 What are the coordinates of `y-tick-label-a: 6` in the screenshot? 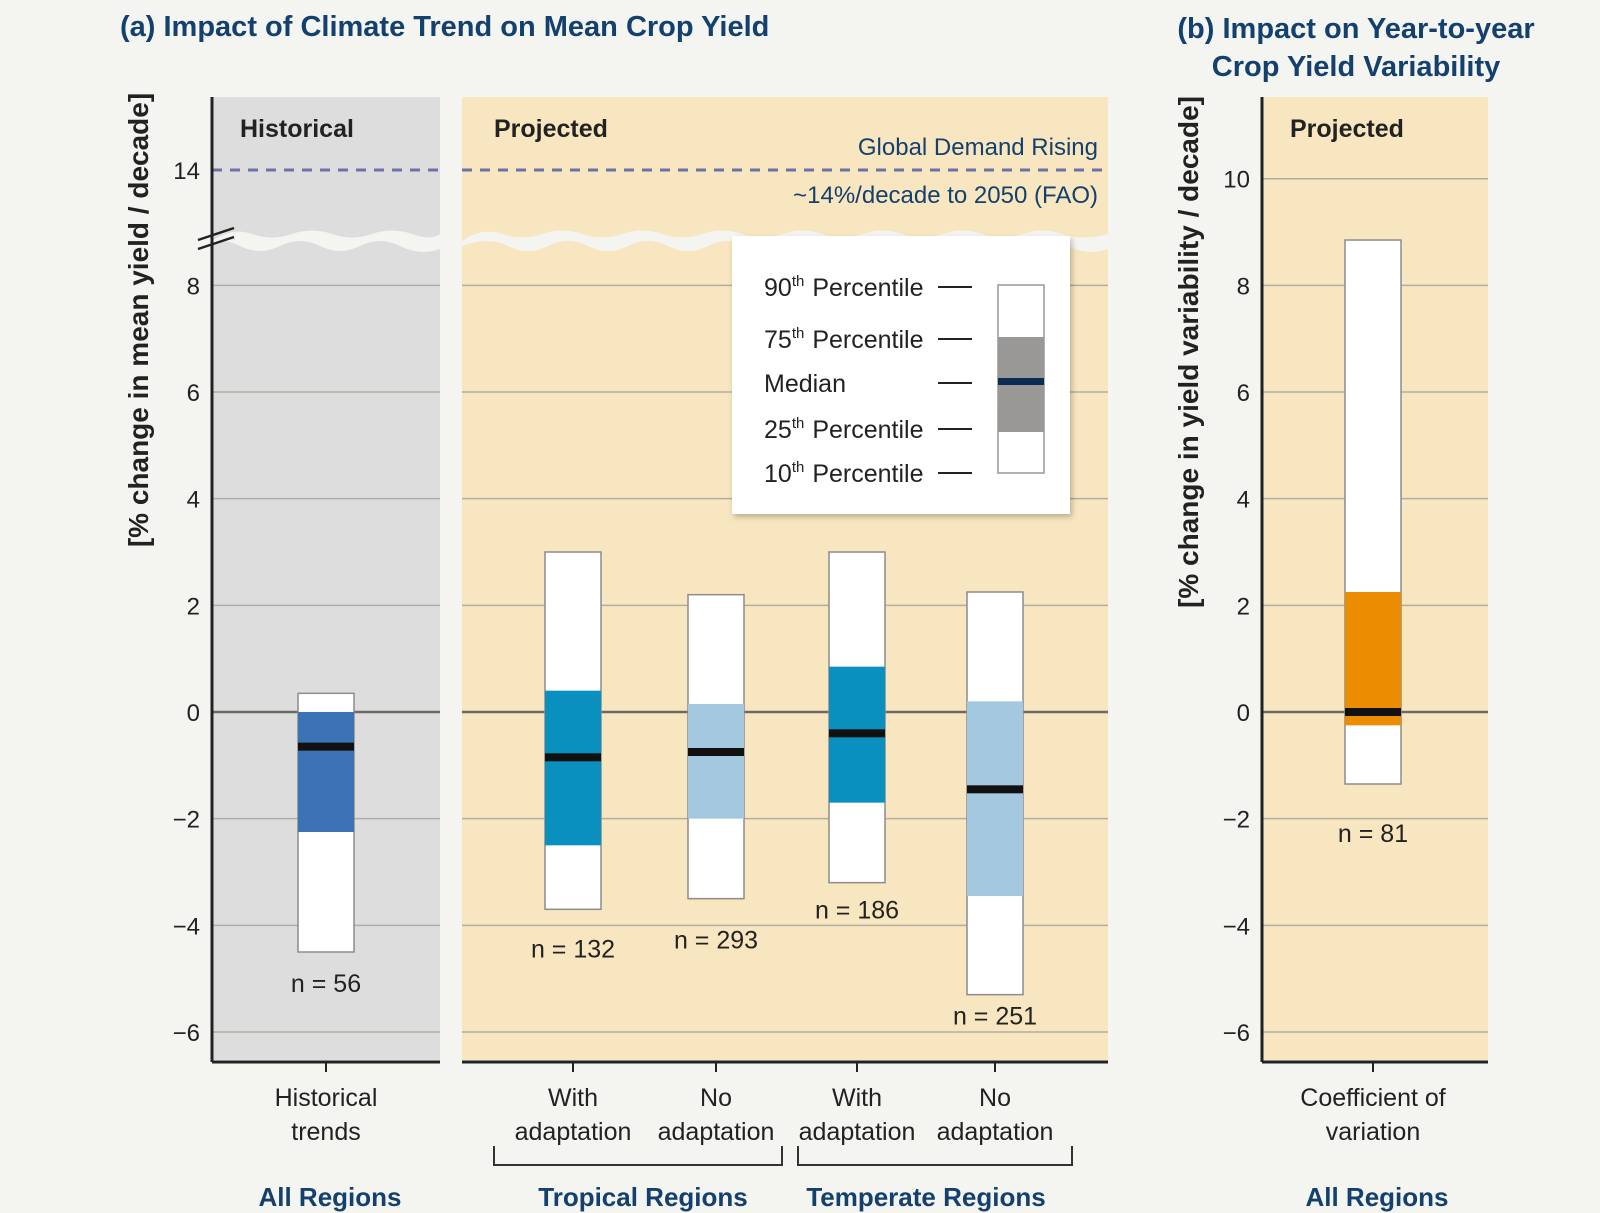 It's located at (193, 393).